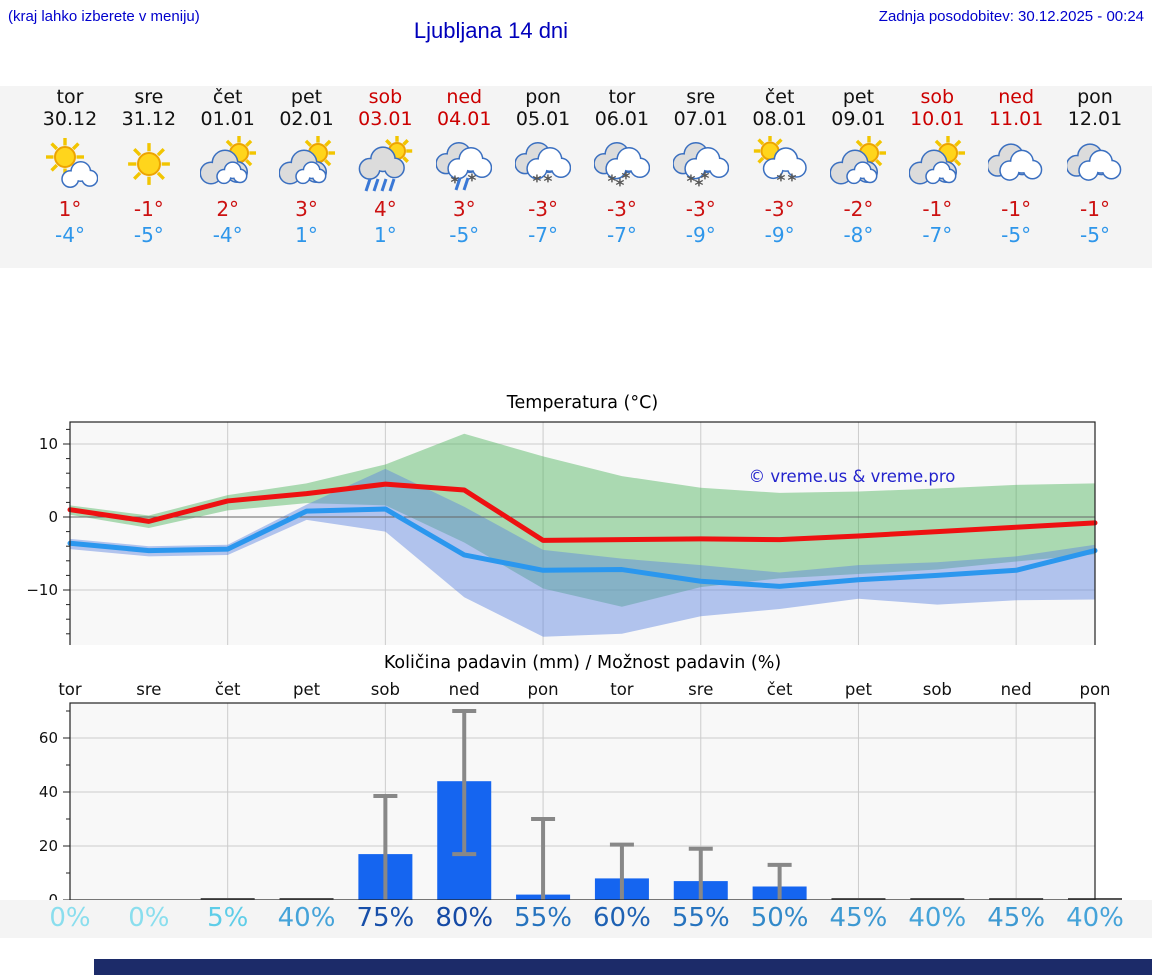 The image size is (1152, 975). What do you see at coordinates (386, 163) in the screenshot?
I see `weather-icon-cloud-sun-rain` at bounding box center [386, 163].